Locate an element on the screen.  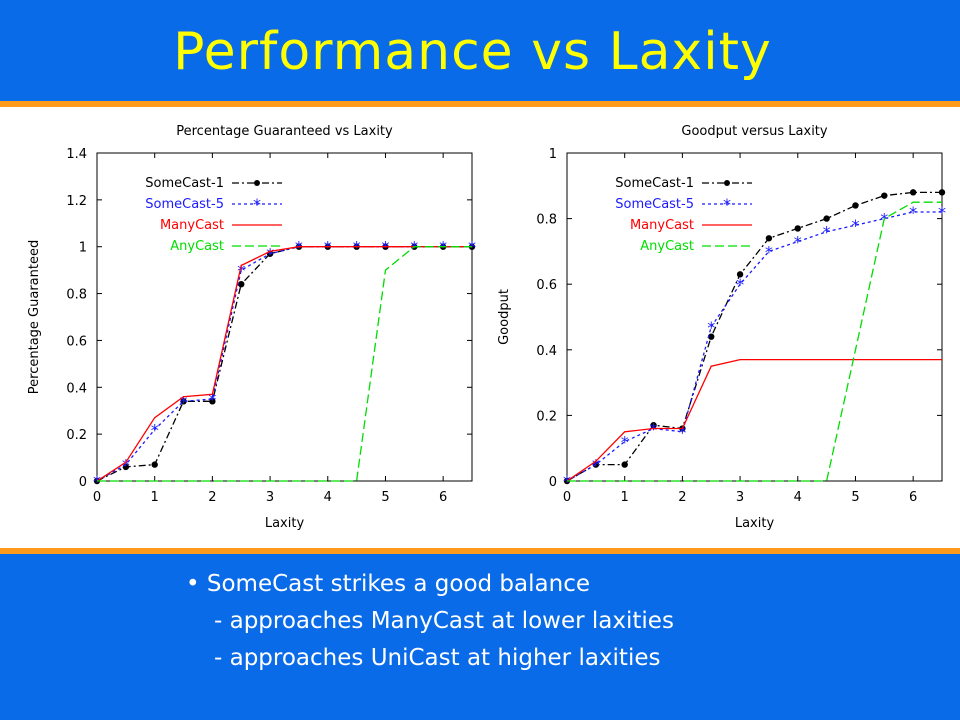
y-tick-label: 1.2 is located at coordinates (76, 201).